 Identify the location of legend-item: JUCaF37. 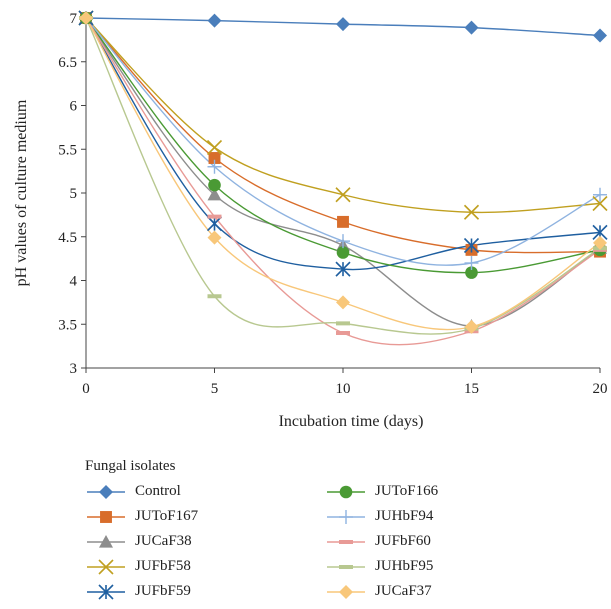
(445, 591).